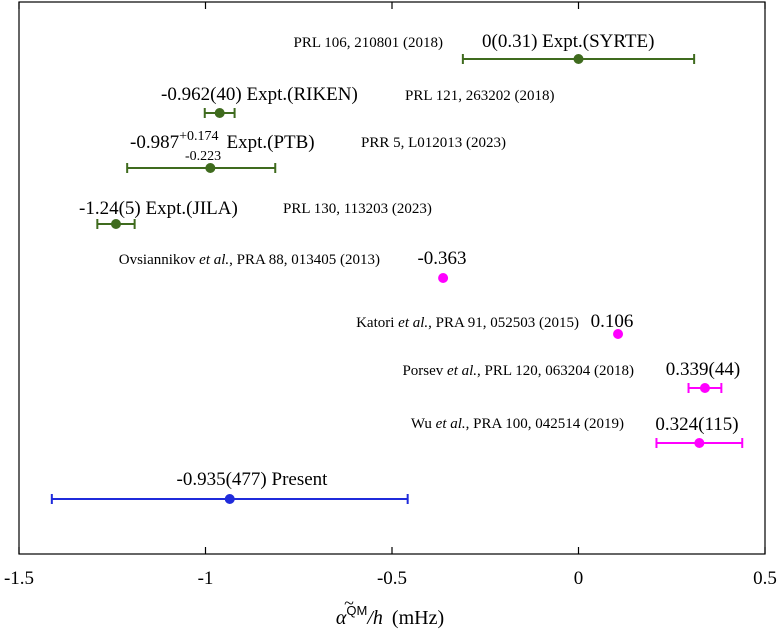 The height and width of the screenshot is (635, 781). I want to click on x-tick-label: -0.5, so click(392, 578).